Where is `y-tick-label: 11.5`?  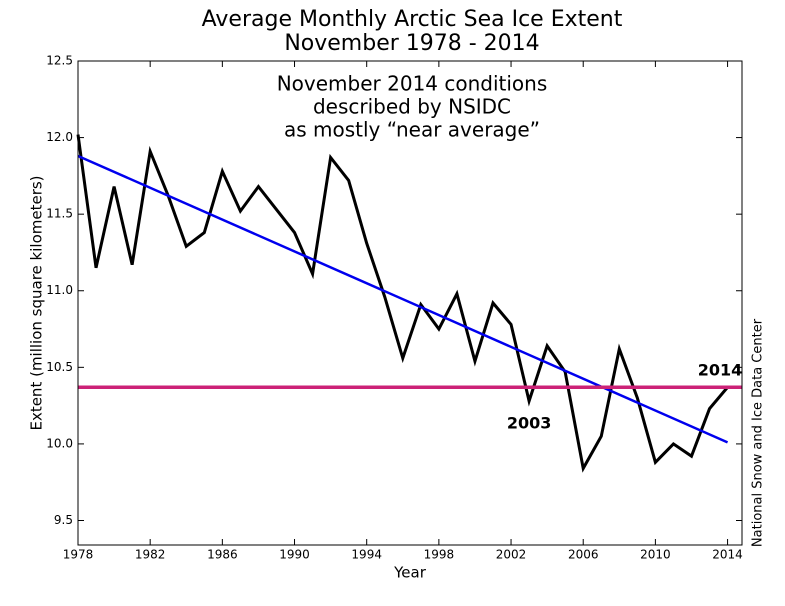 y-tick-label: 11.5 is located at coordinates (59, 214).